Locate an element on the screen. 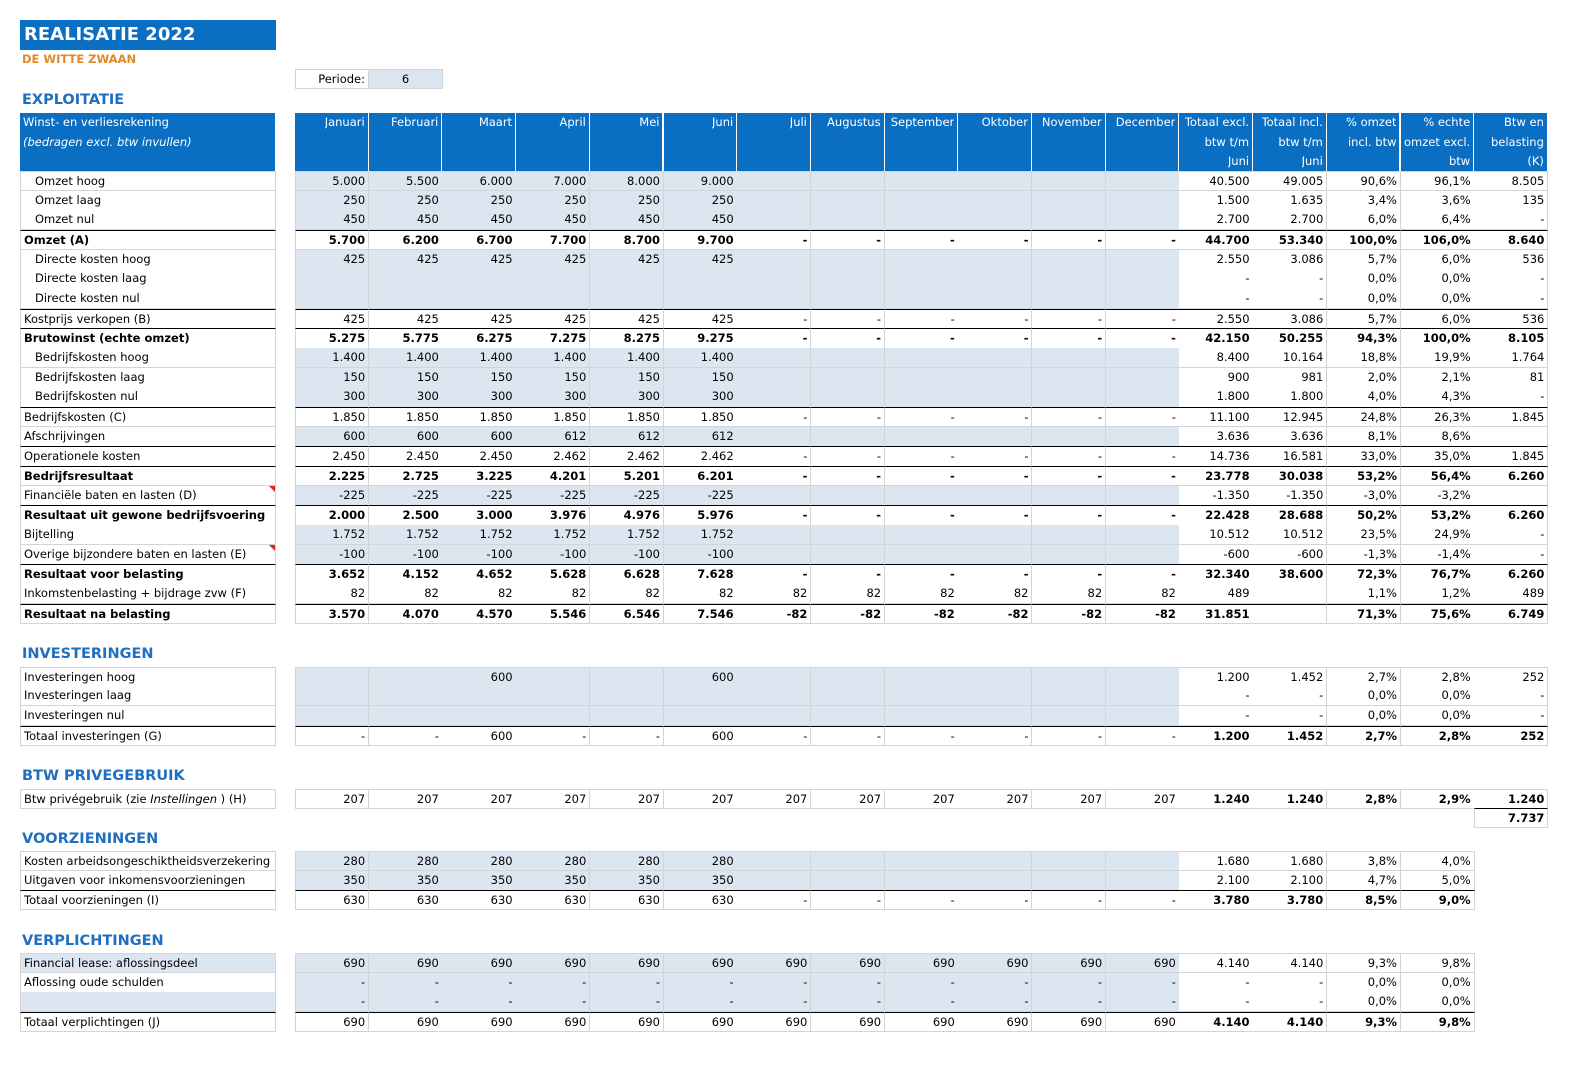 The width and height of the screenshot is (1596, 1071). cell: 612 is located at coordinates (626, 436).